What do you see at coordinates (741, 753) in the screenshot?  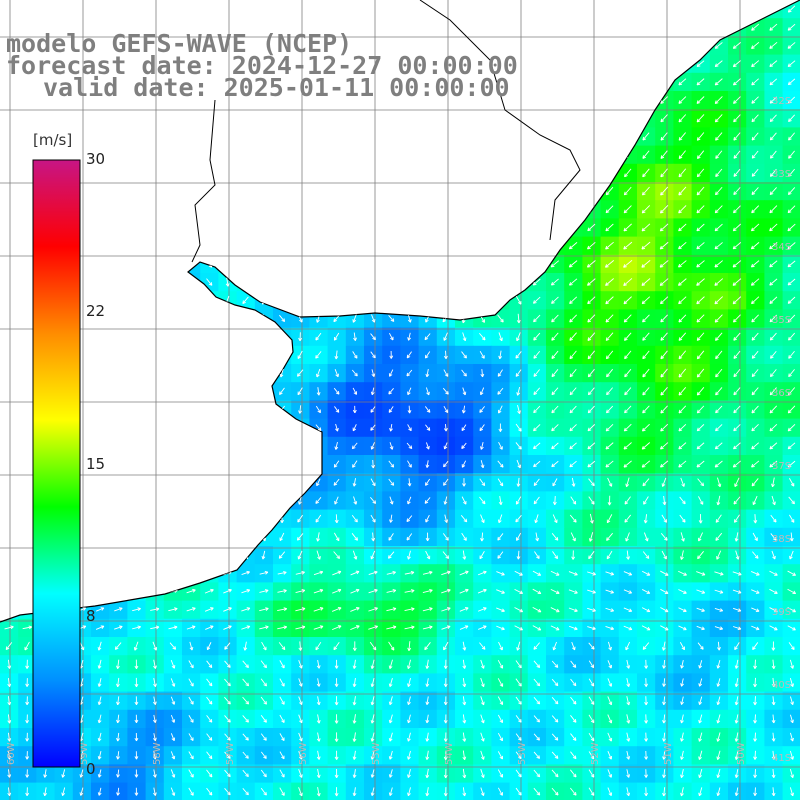 I see `lon-label: 50W` at bounding box center [741, 753].